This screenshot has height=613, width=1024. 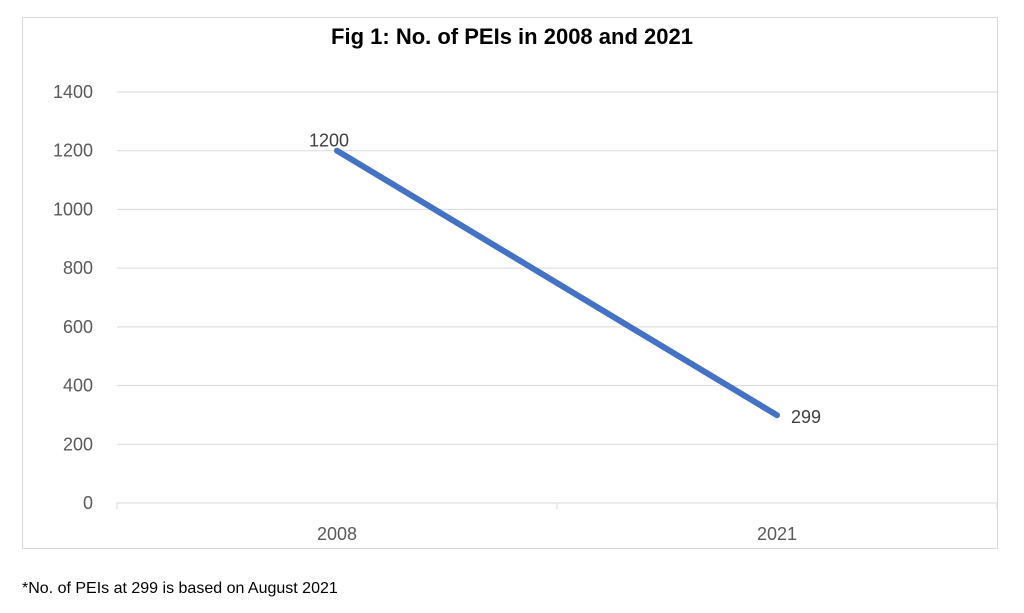 I want to click on data-label-2021: 299, so click(x=806, y=417).